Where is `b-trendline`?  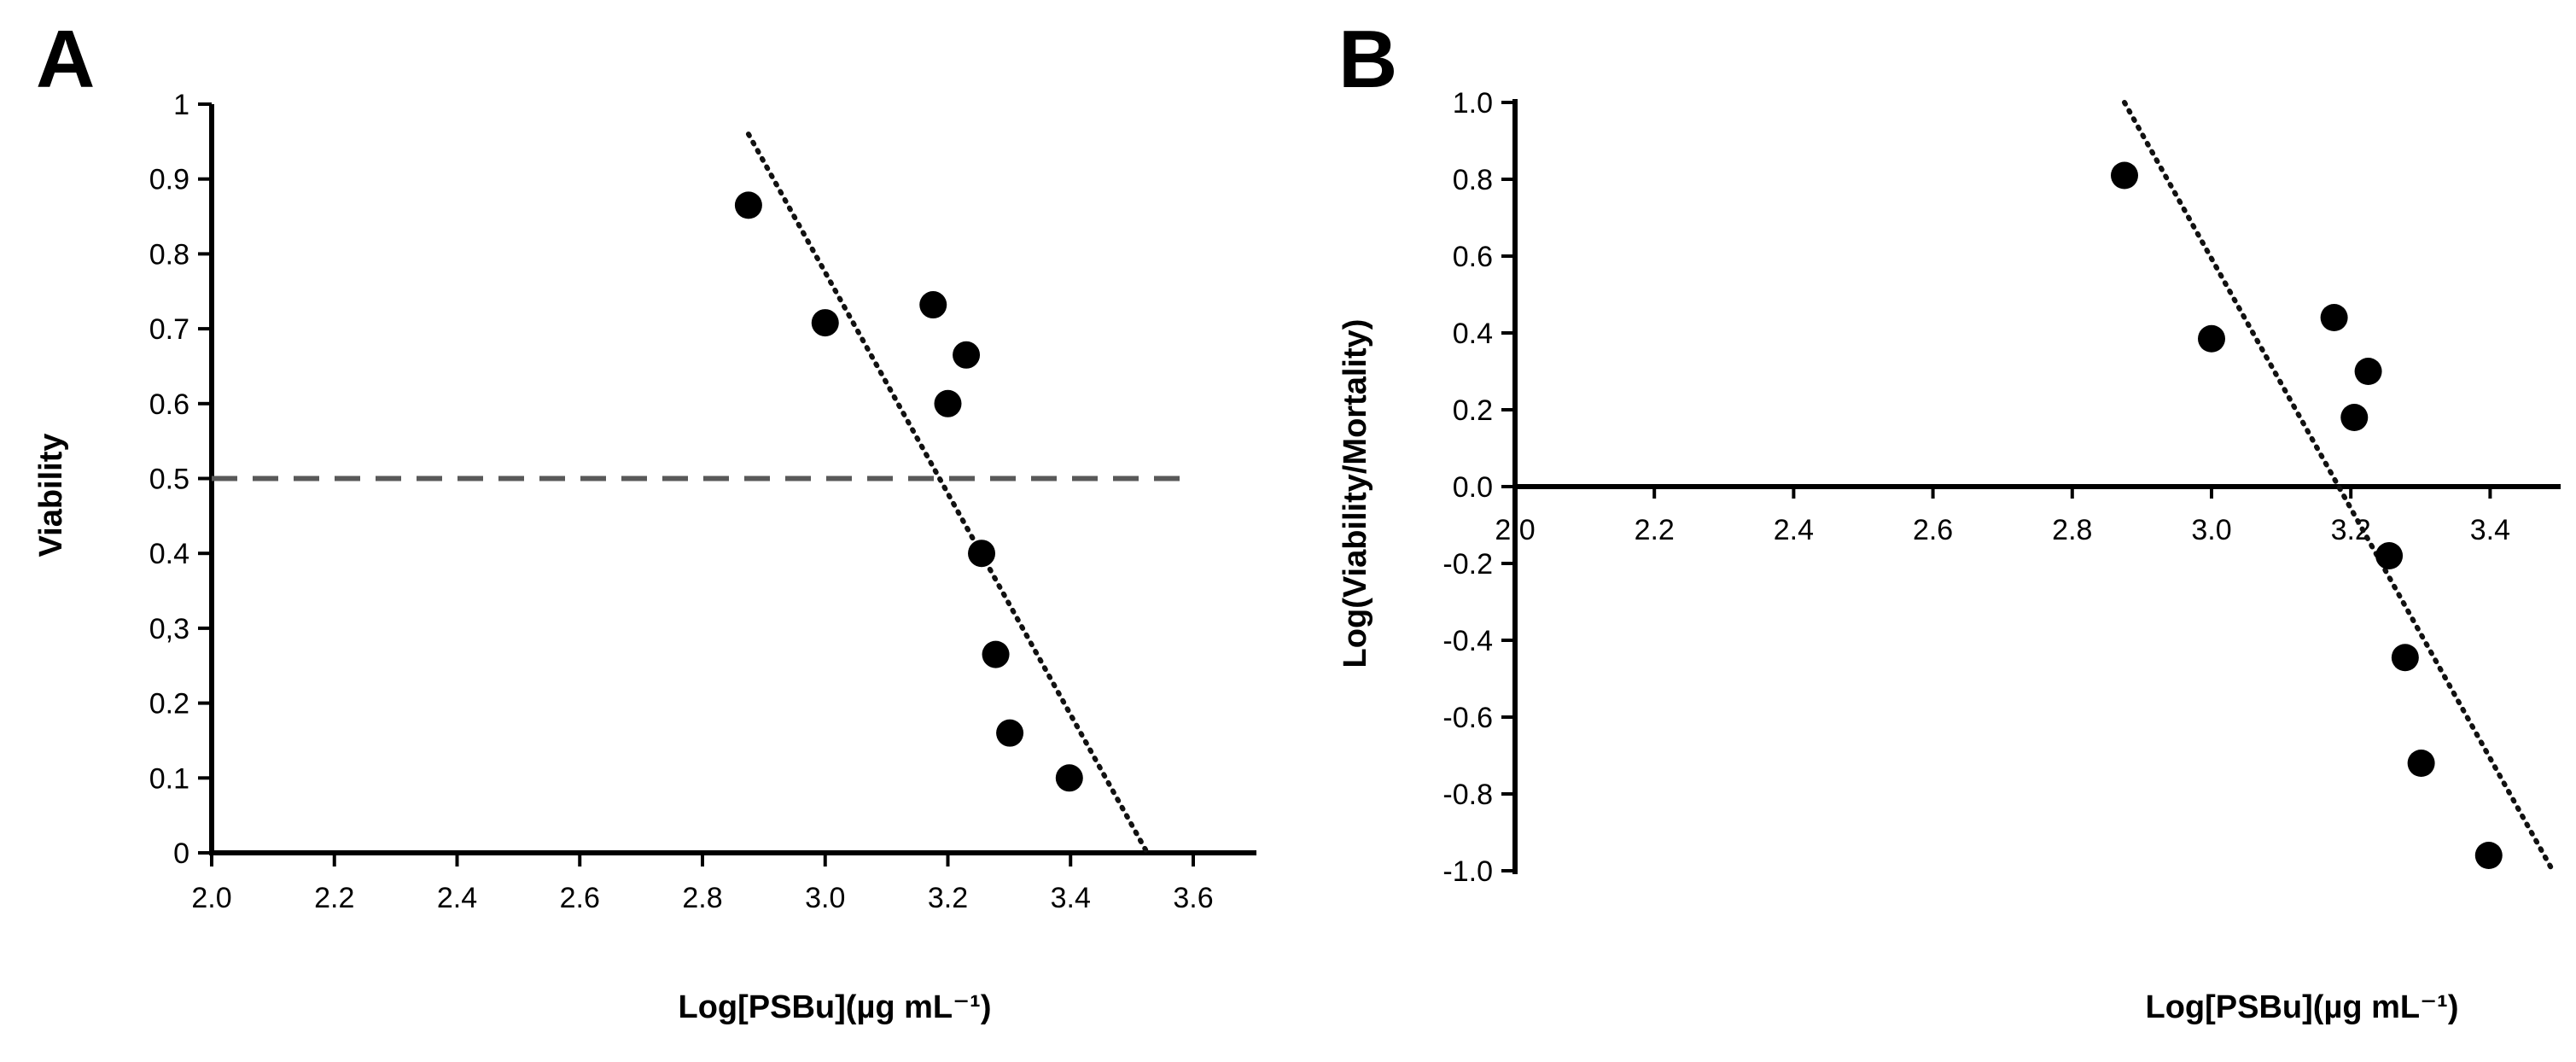
b-trendline is located at coordinates (2339, 486).